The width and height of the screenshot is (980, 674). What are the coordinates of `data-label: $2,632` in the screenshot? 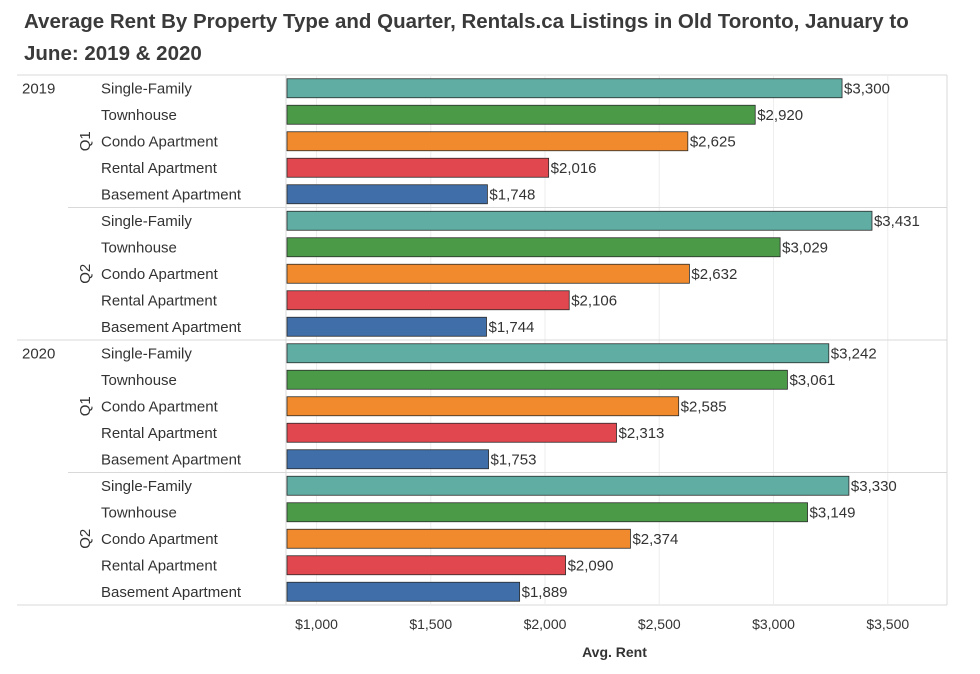 It's located at (714, 274).